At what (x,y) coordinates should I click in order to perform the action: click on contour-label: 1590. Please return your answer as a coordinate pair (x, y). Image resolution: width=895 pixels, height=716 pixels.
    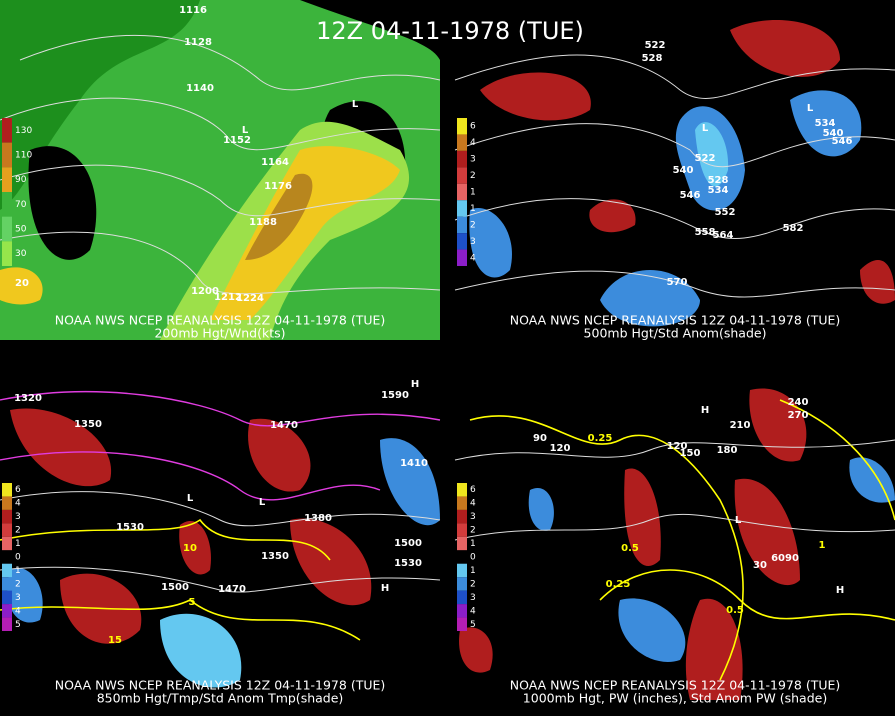
    Looking at the image, I should click on (395, 395).